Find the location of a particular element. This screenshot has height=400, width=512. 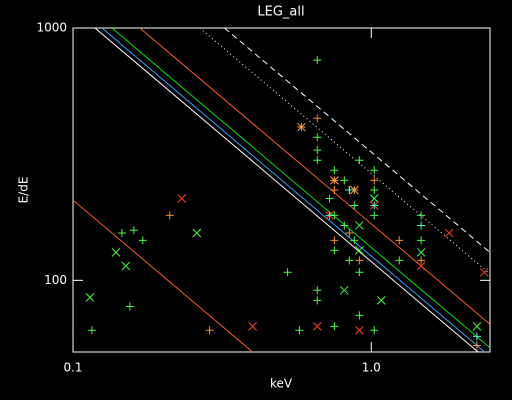

y-axis-label: E/dE is located at coordinates (24, 190).